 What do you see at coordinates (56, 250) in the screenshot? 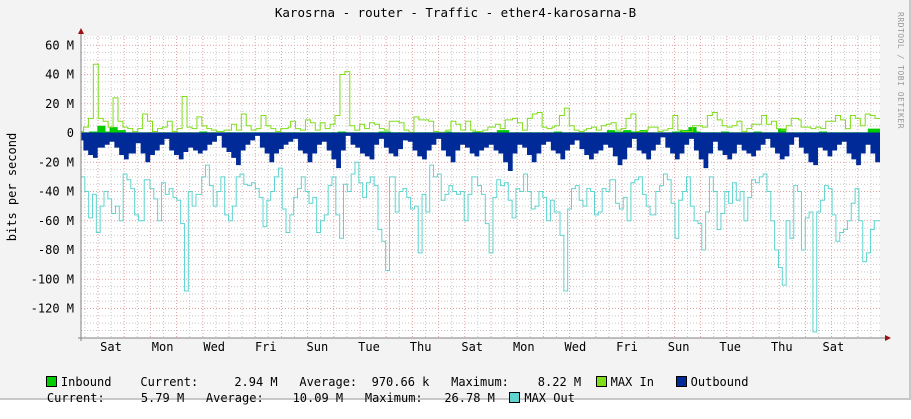
I see `y-tick-label: -80 M` at bounding box center [56, 250].